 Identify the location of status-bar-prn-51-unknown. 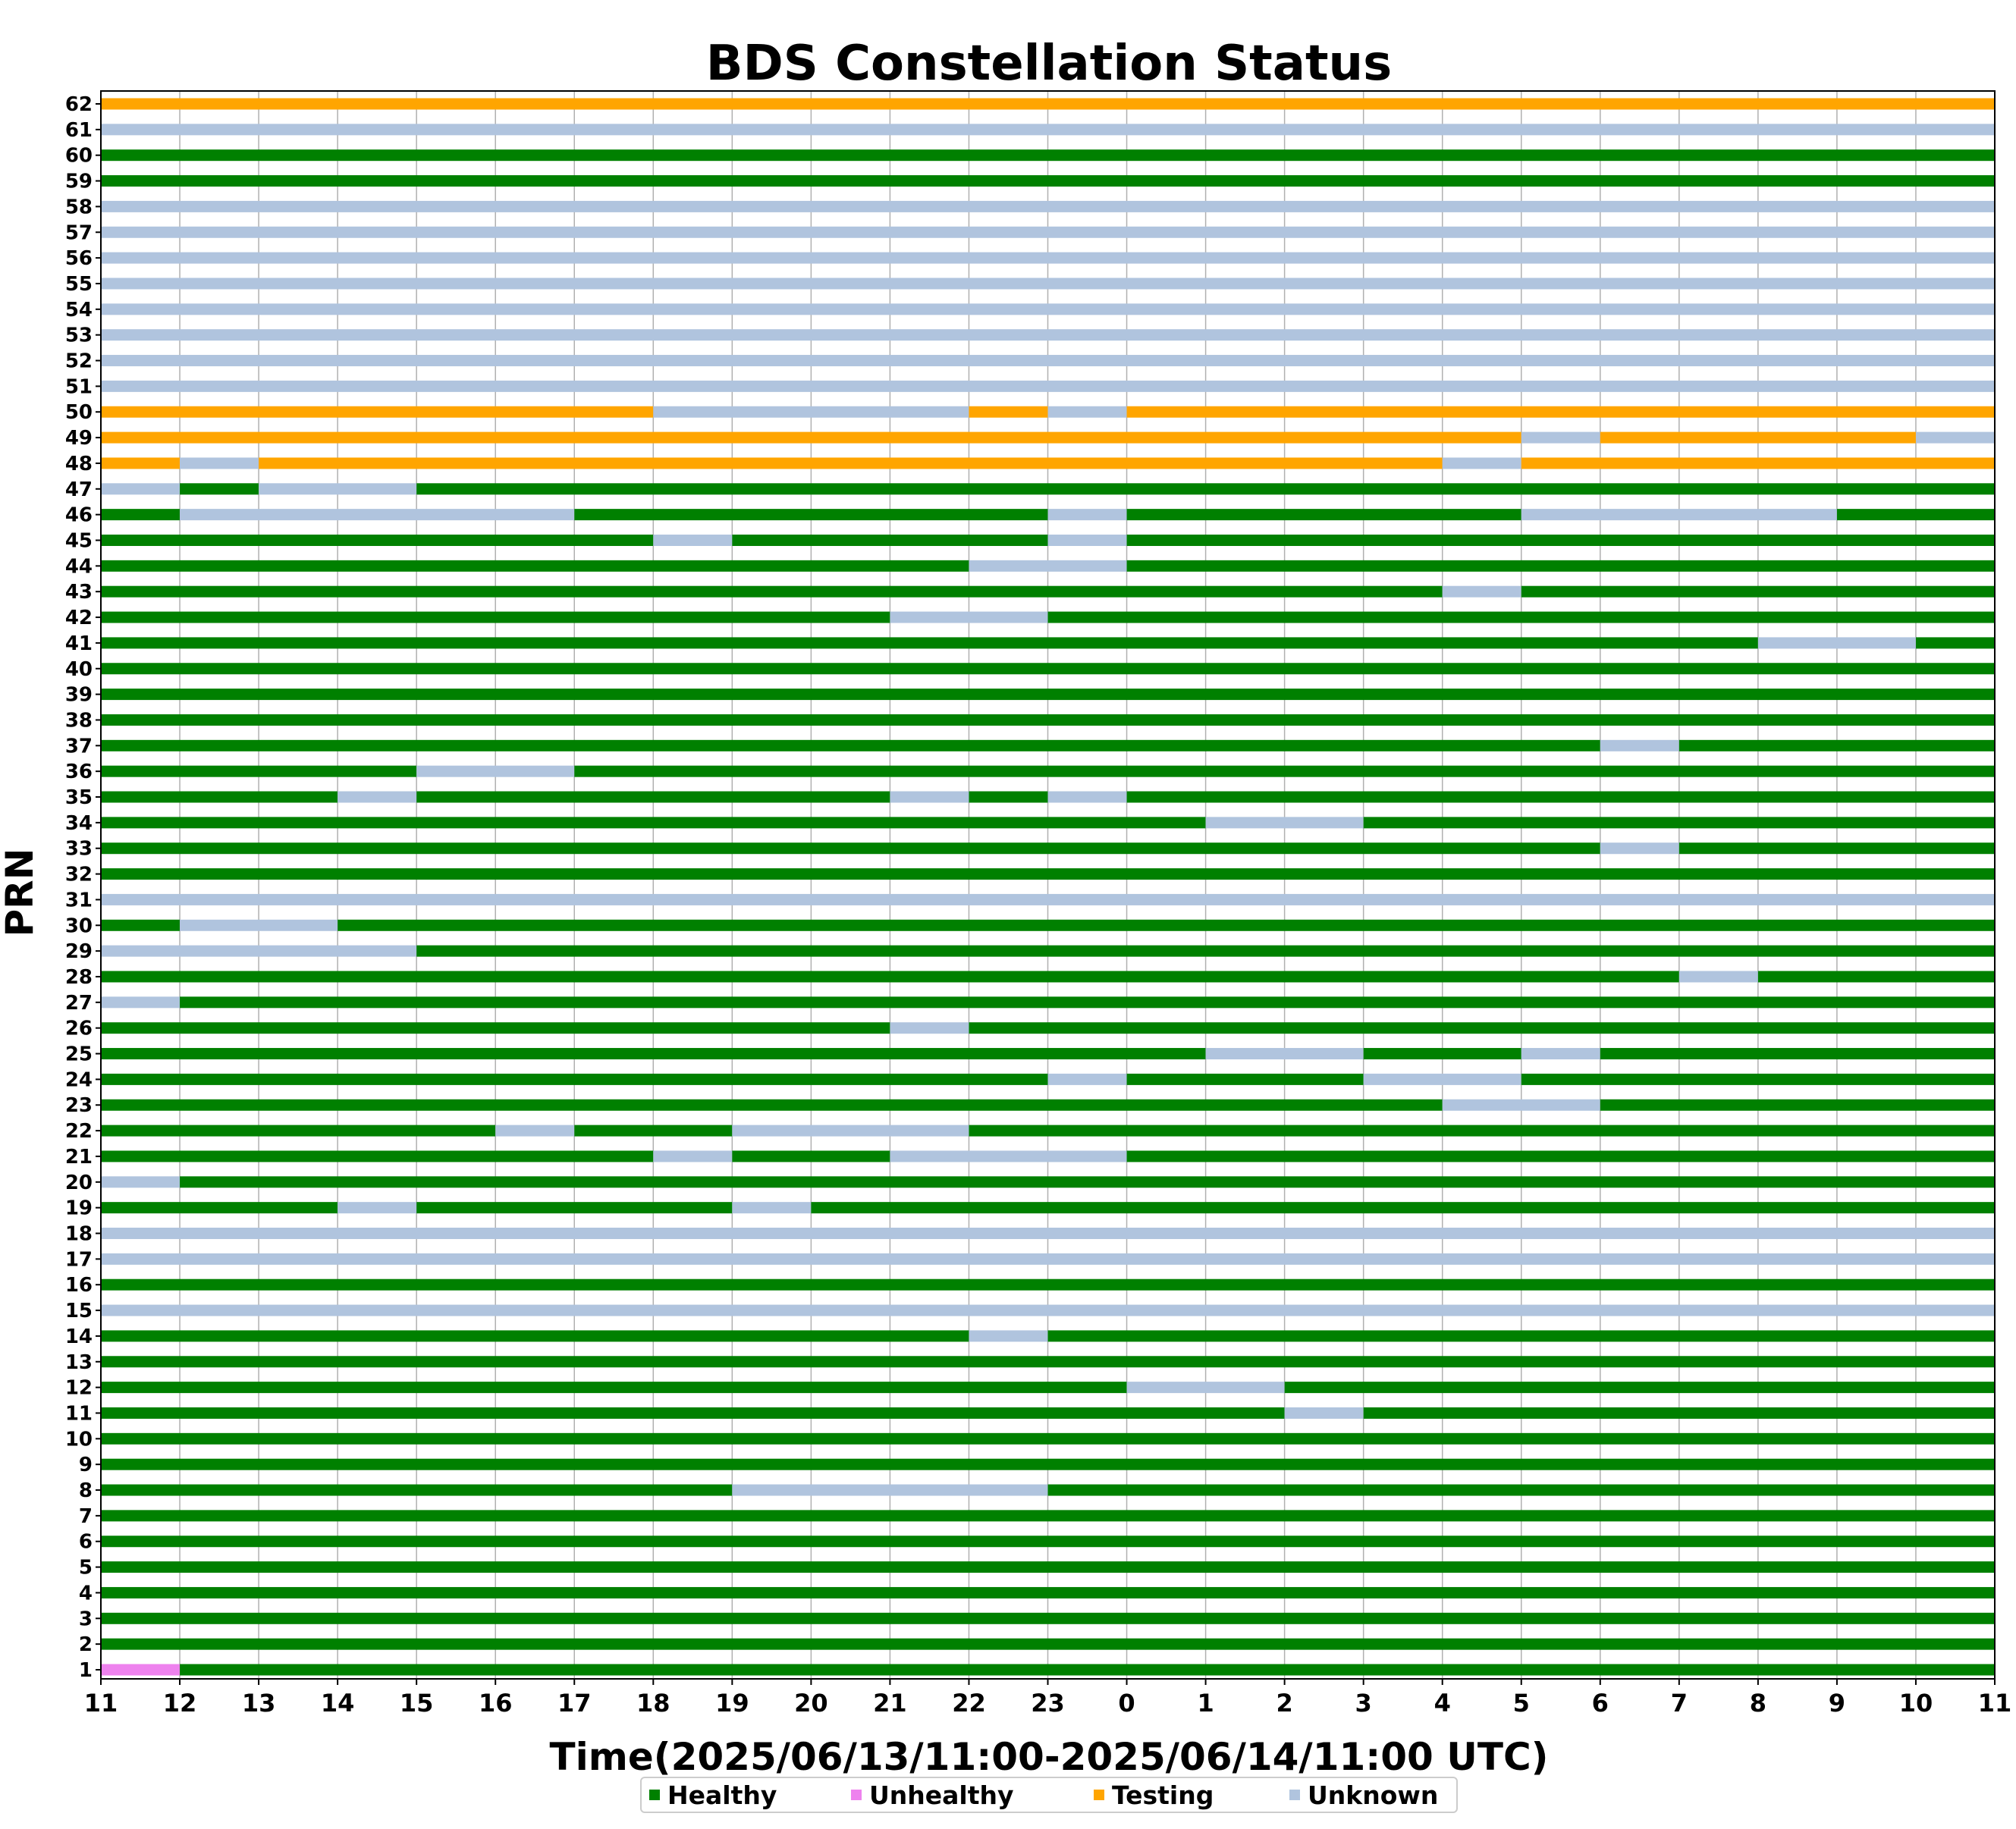
(1048, 386).